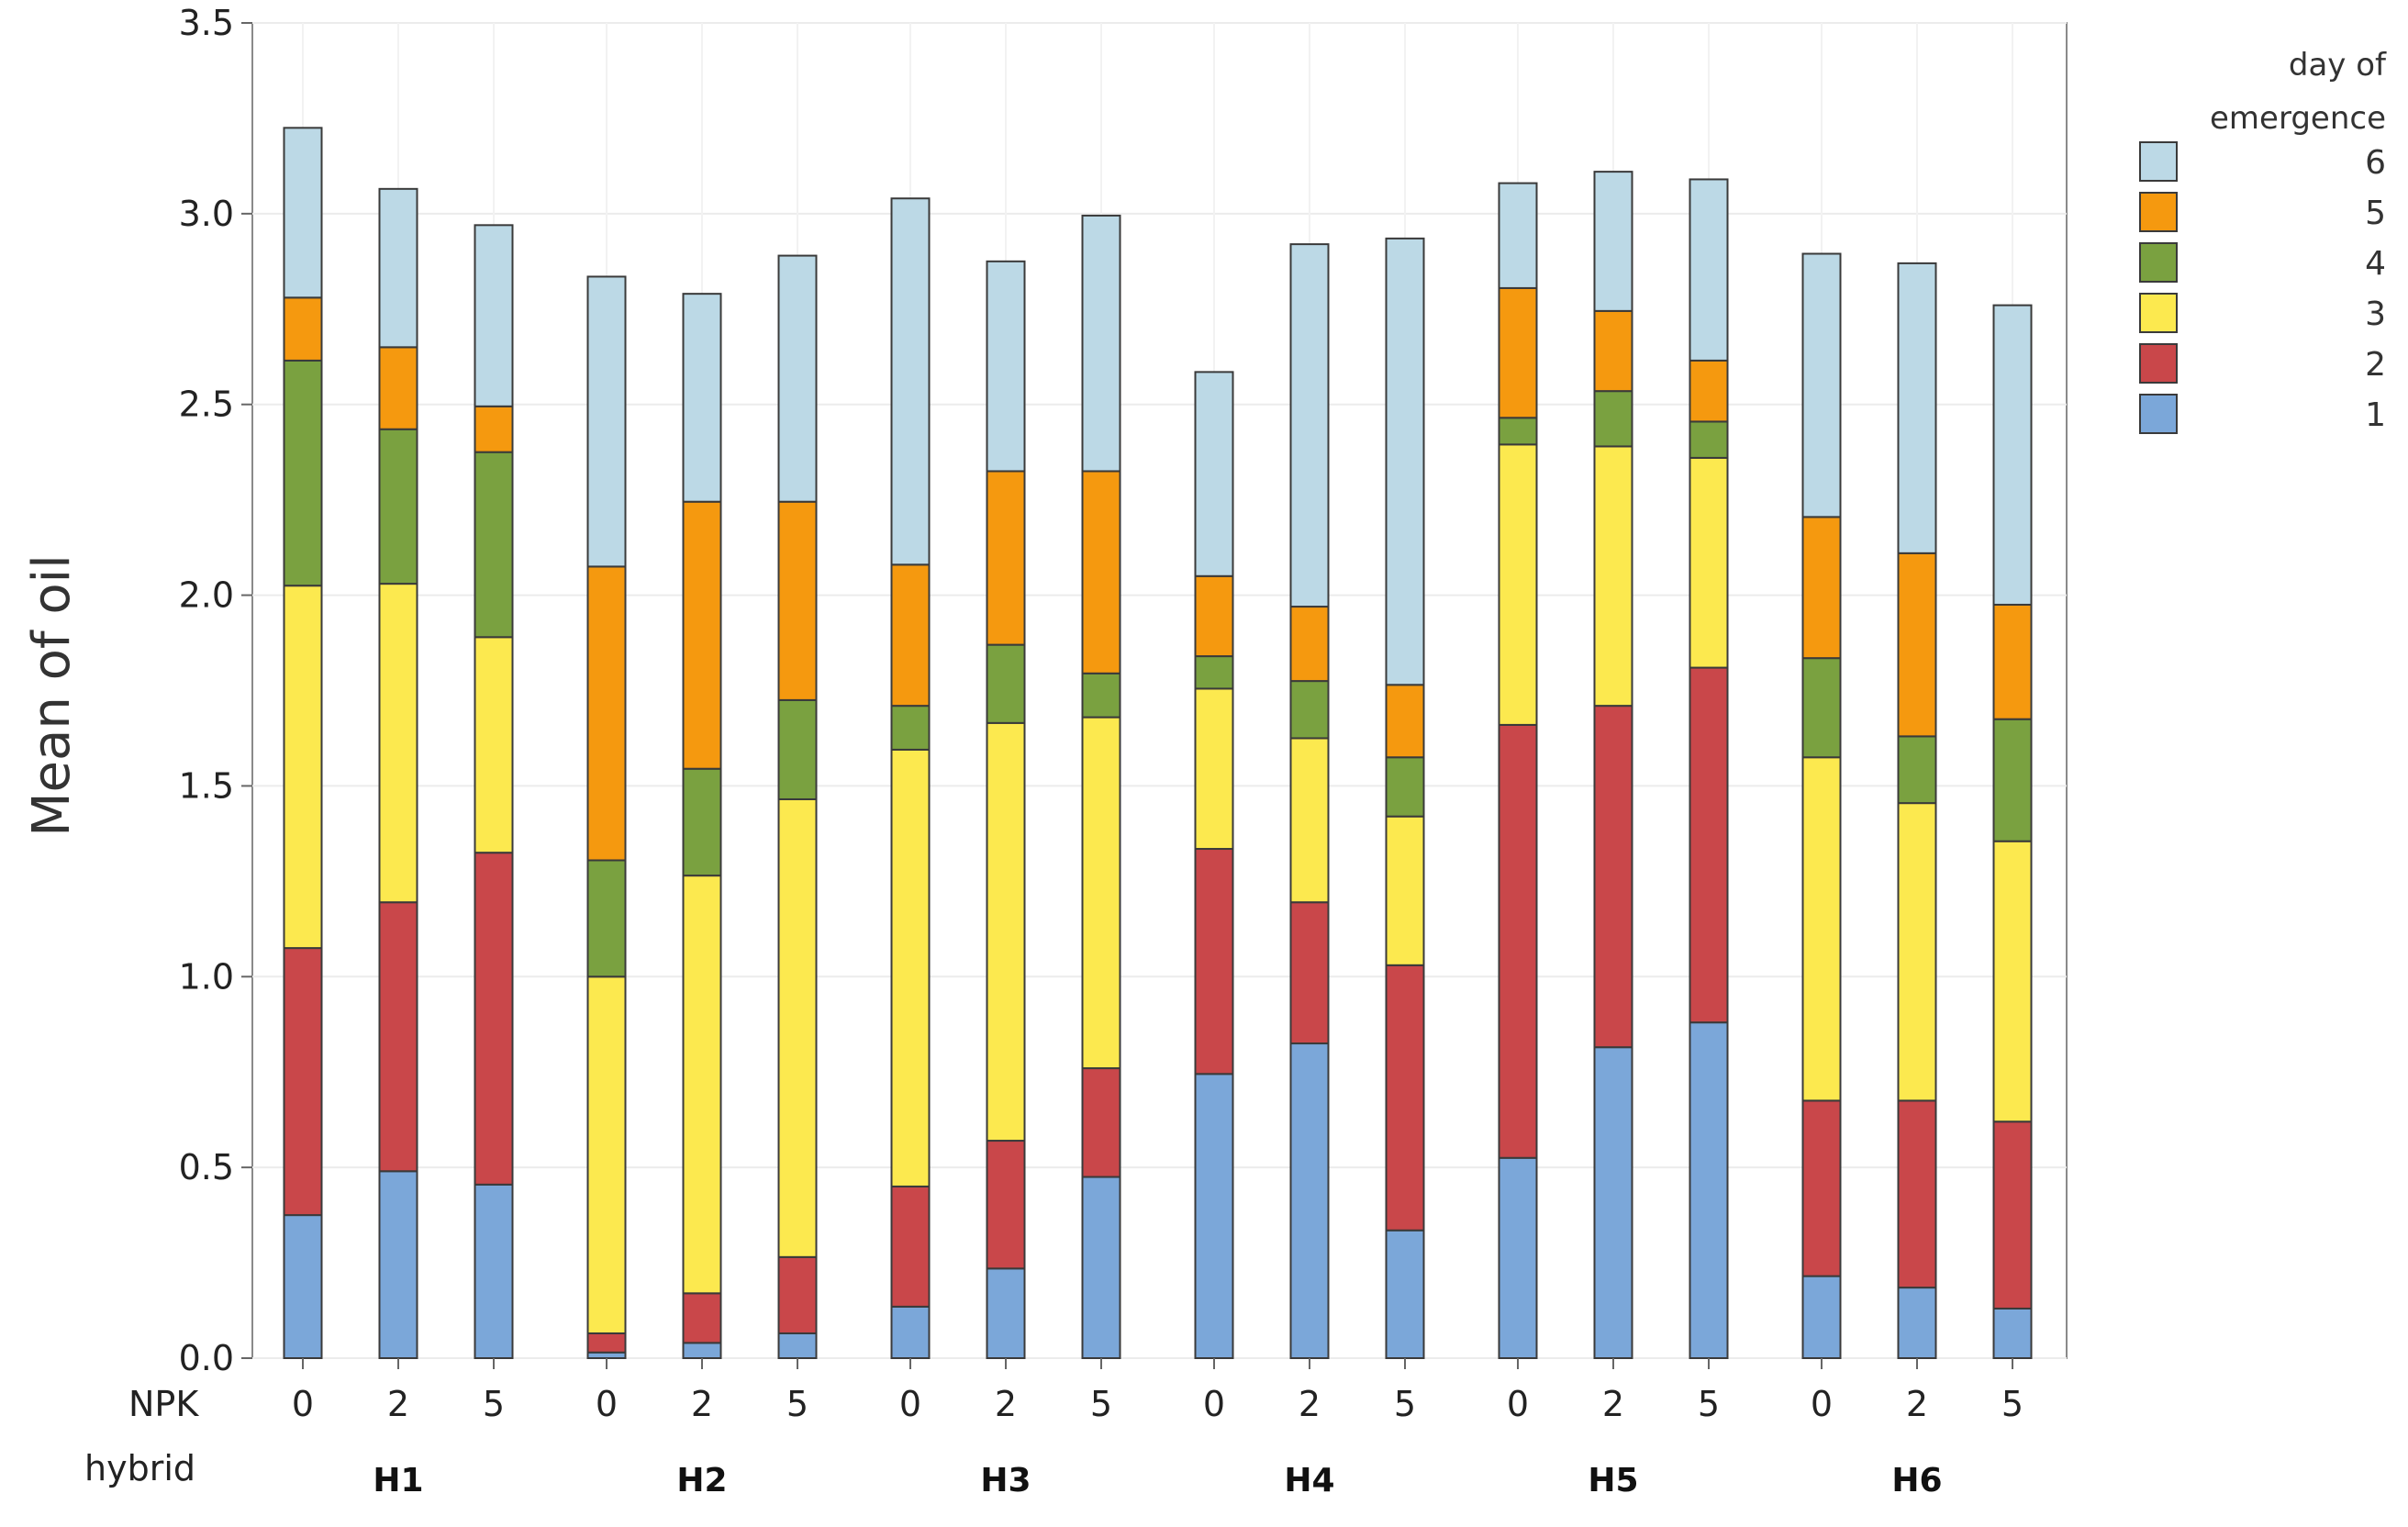 This screenshot has width=2408, height=1527. I want to click on legend-label: 3, so click(2375, 314).